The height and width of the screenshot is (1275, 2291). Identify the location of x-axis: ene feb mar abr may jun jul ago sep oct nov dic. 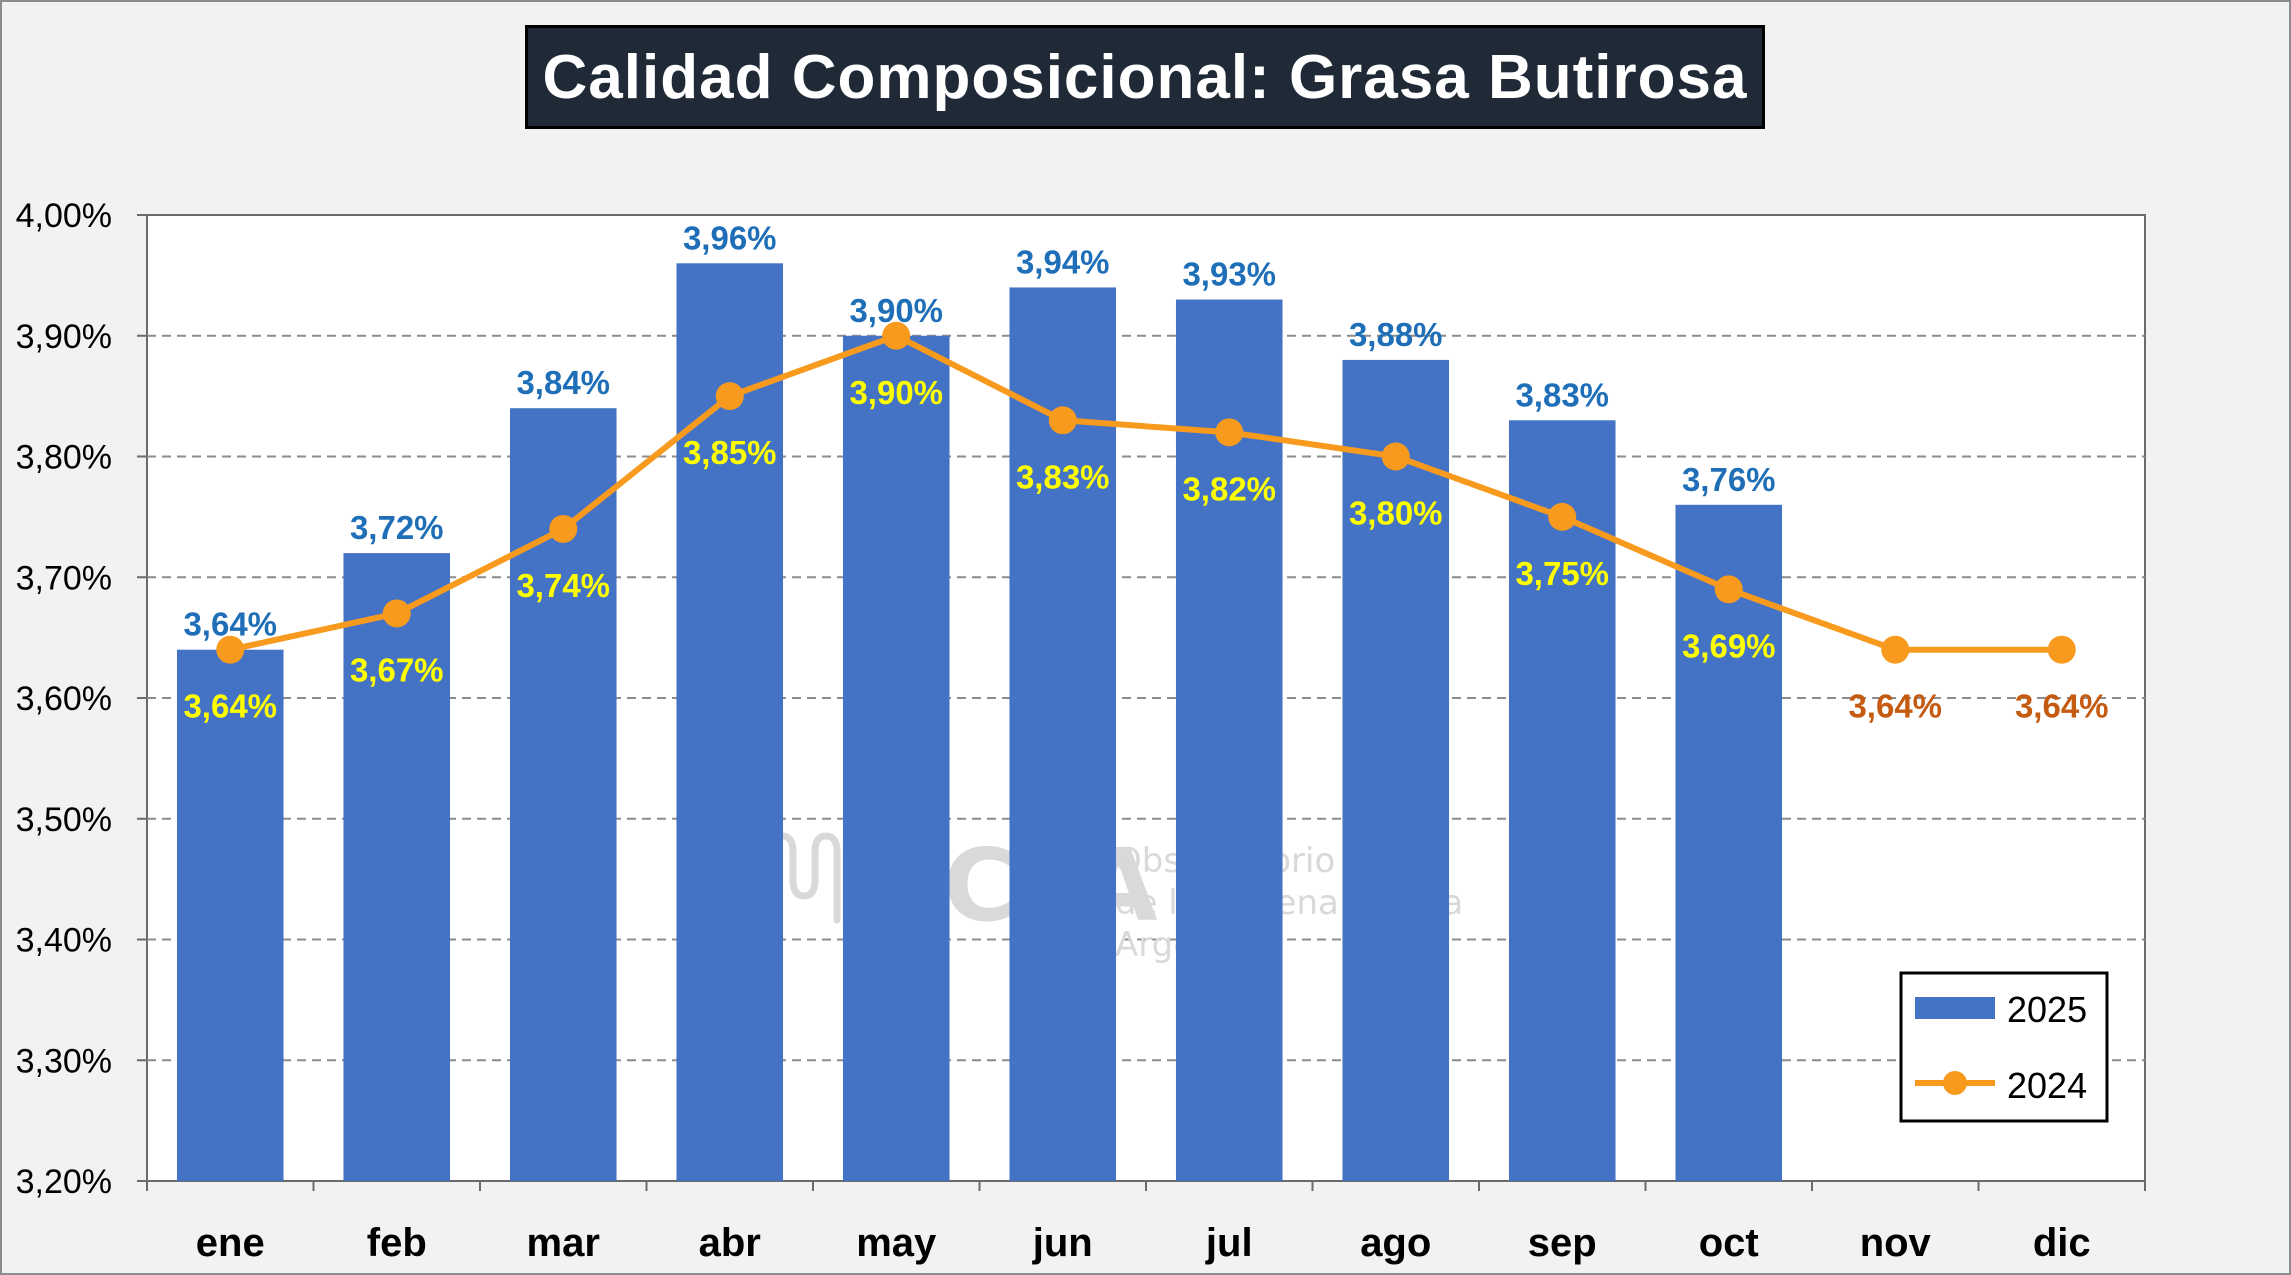
(1146, 1223).